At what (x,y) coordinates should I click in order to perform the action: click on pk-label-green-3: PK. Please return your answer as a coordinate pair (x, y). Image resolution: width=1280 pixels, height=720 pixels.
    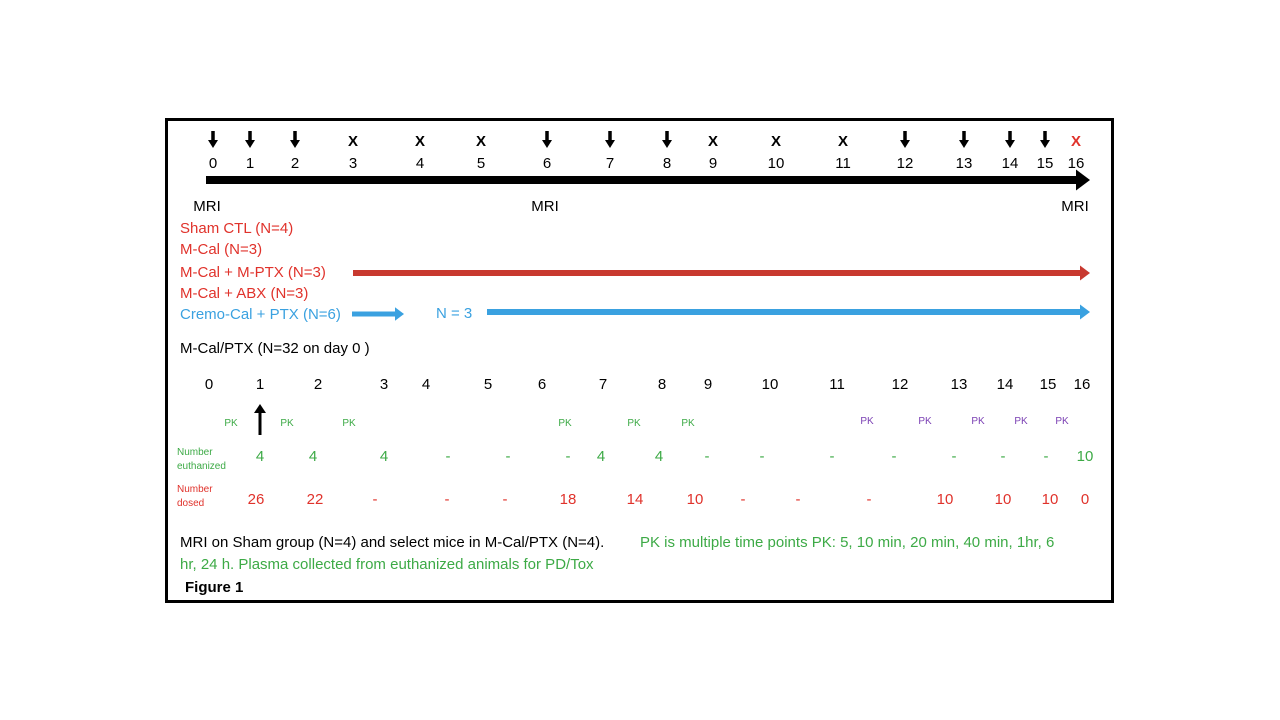
    Looking at the image, I should click on (565, 423).